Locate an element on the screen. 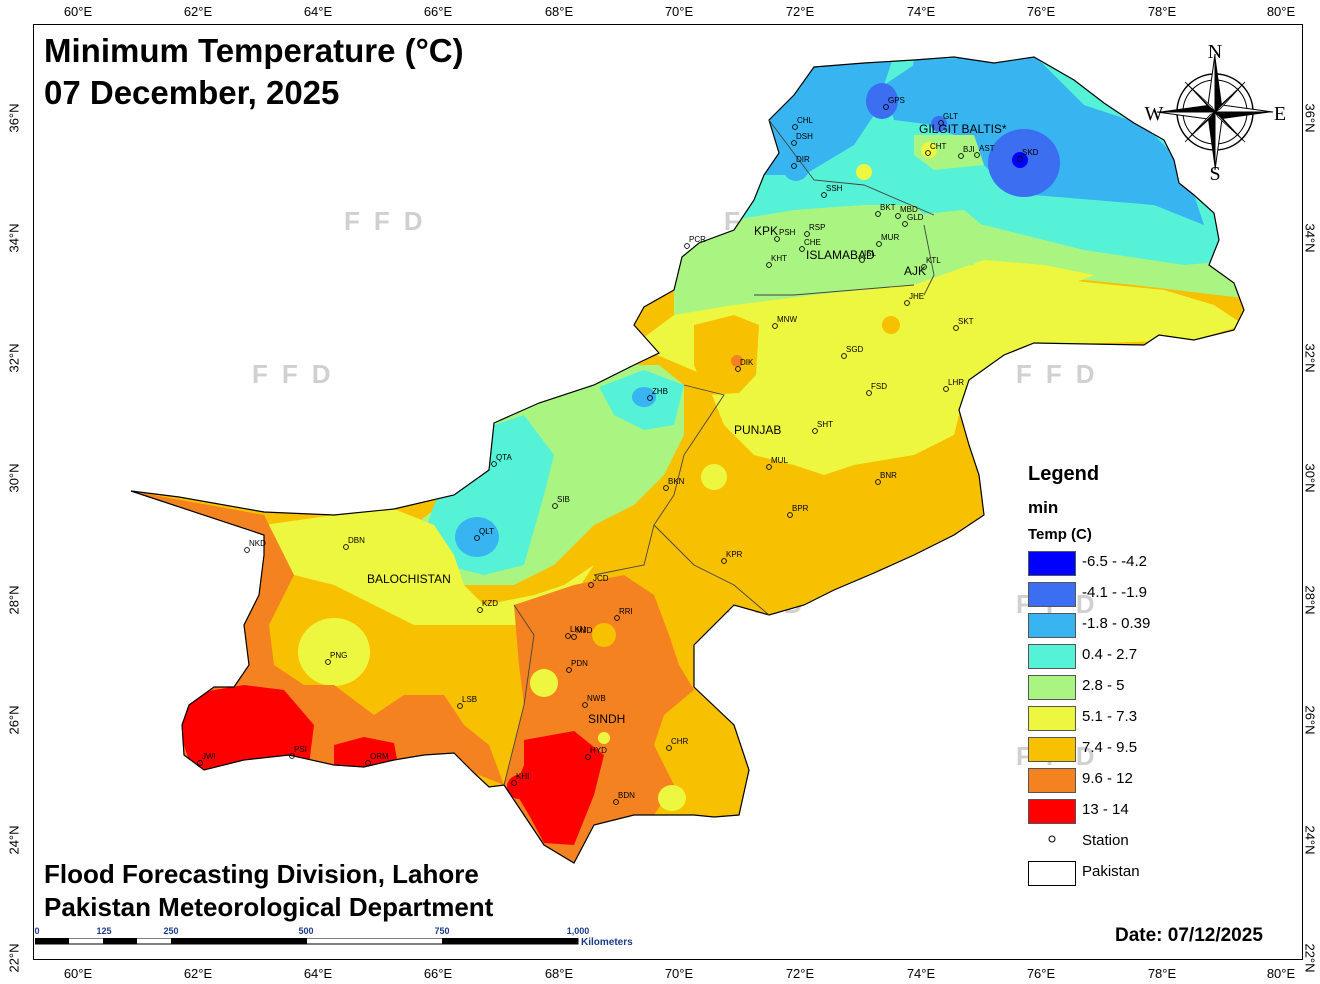 This screenshot has width=1320, height=984. station-mur: MUR is located at coordinates (887, 240).